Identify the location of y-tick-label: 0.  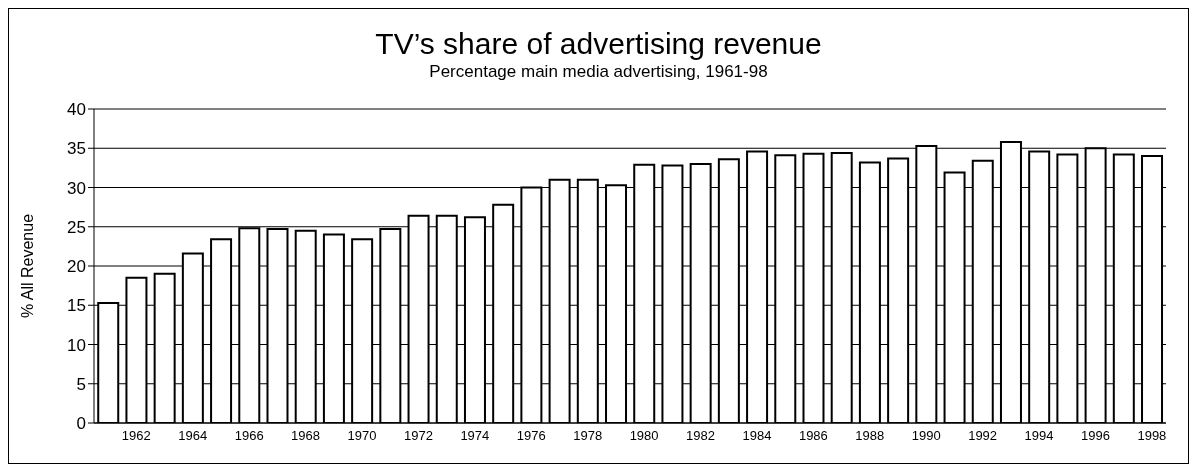
(81, 424).